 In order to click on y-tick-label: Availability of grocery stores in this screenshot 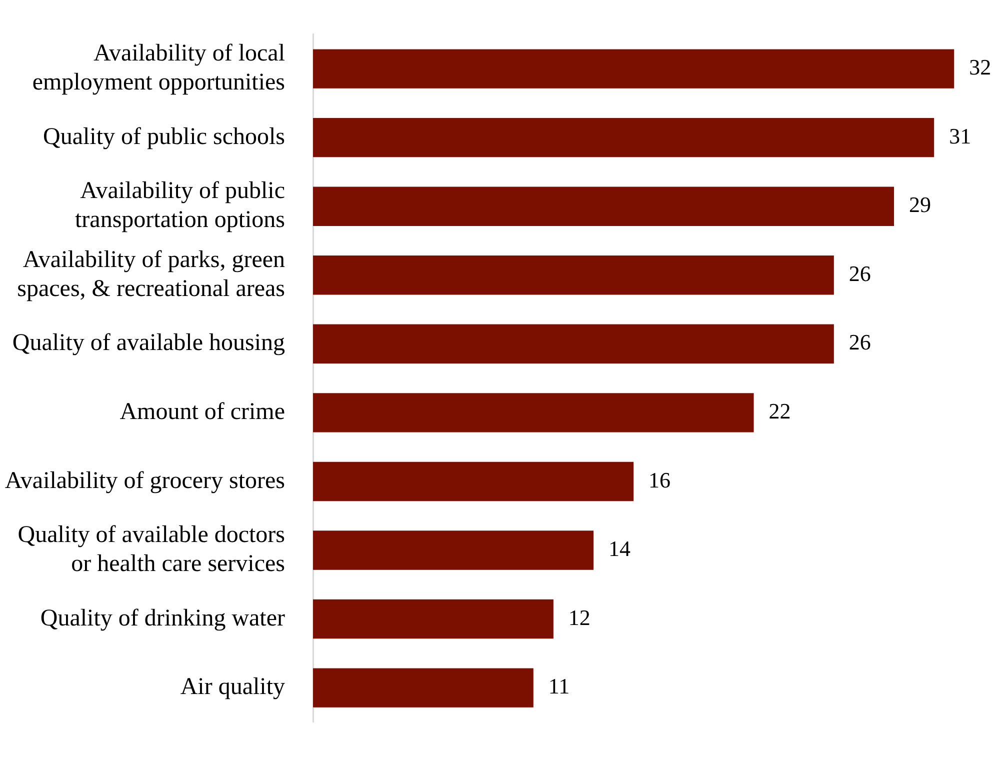, I will do `click(144, 481)`.